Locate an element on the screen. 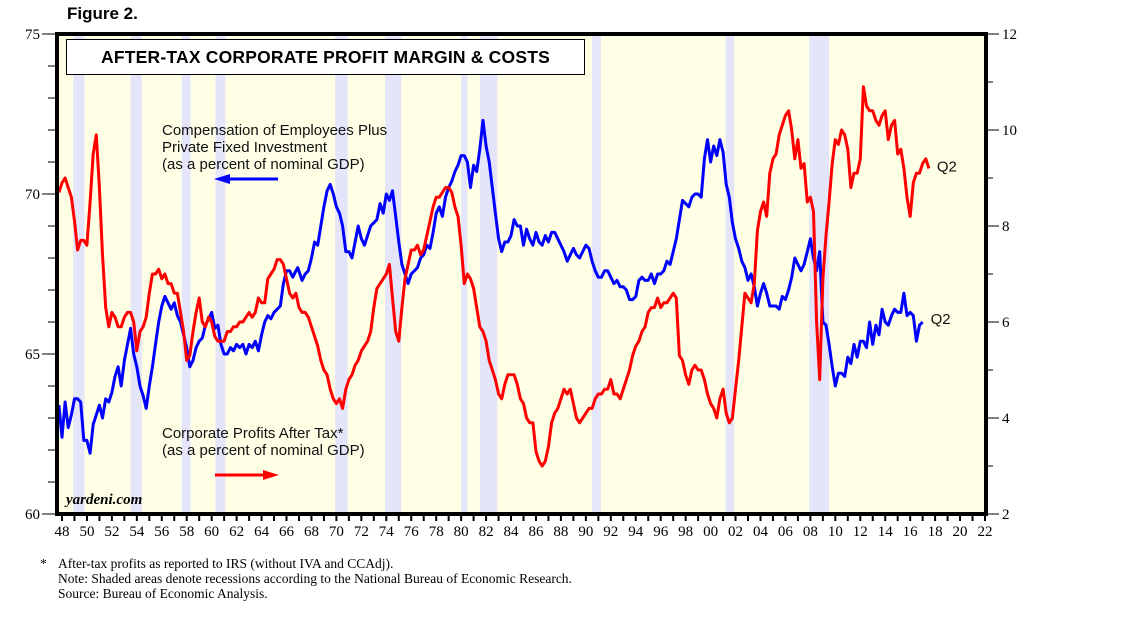 Image resolution: width=1138 pixels, height=621 pixels. x-axis-tick-label: 64 is located at coordinates (262, 532).